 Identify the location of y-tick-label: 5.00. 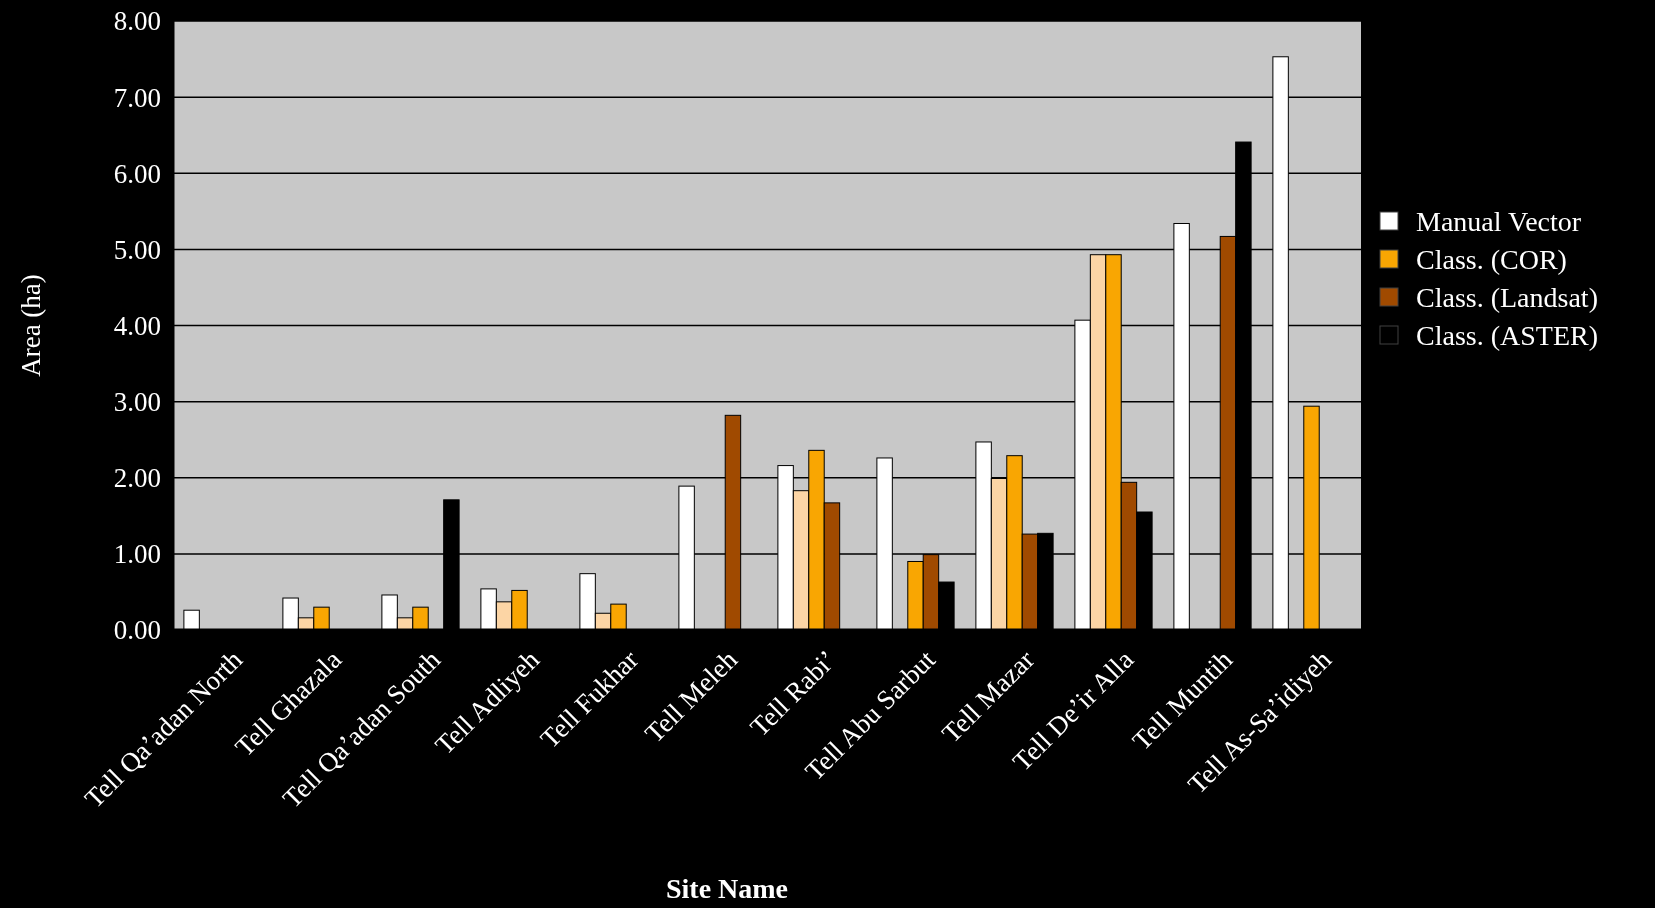
(137, 249).